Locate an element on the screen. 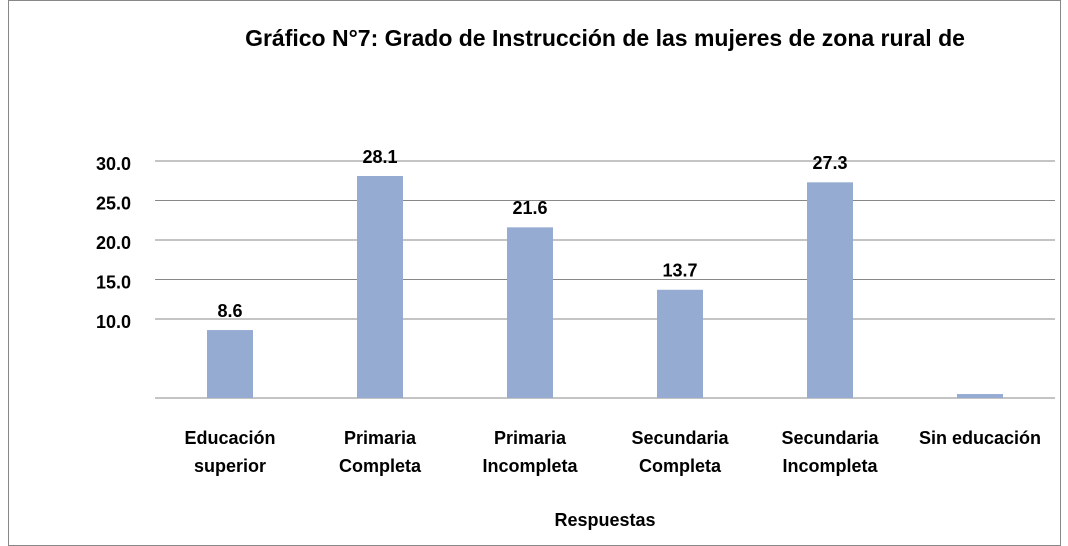  y-tick-label: 25.0 is located at coordinates (113, 203).